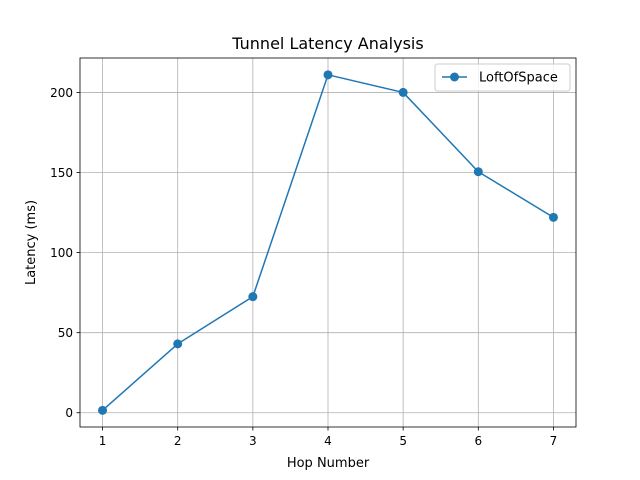 This screenshot has height=480, width=640. I want to click on legend: LoftOfSpace, so click(502, 77).